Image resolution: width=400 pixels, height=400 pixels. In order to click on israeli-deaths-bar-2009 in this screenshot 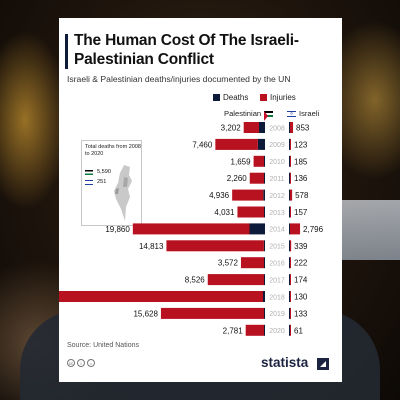, I will do `click(289, 144)`.